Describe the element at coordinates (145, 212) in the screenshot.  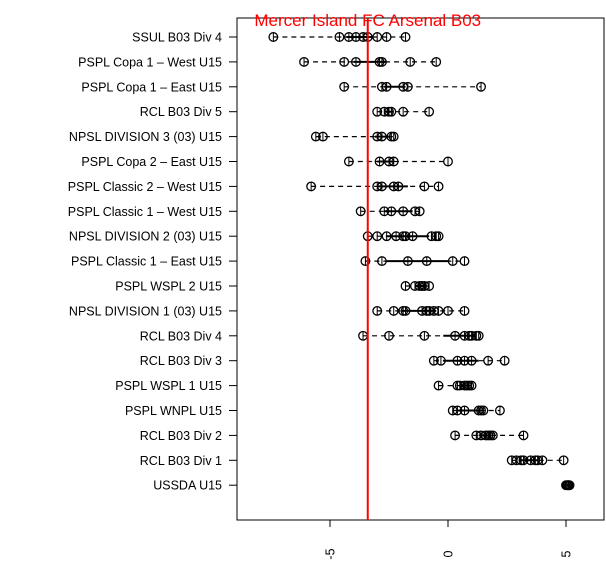
I see `category-label: PSPL Classic 1 – West U15` at that location.